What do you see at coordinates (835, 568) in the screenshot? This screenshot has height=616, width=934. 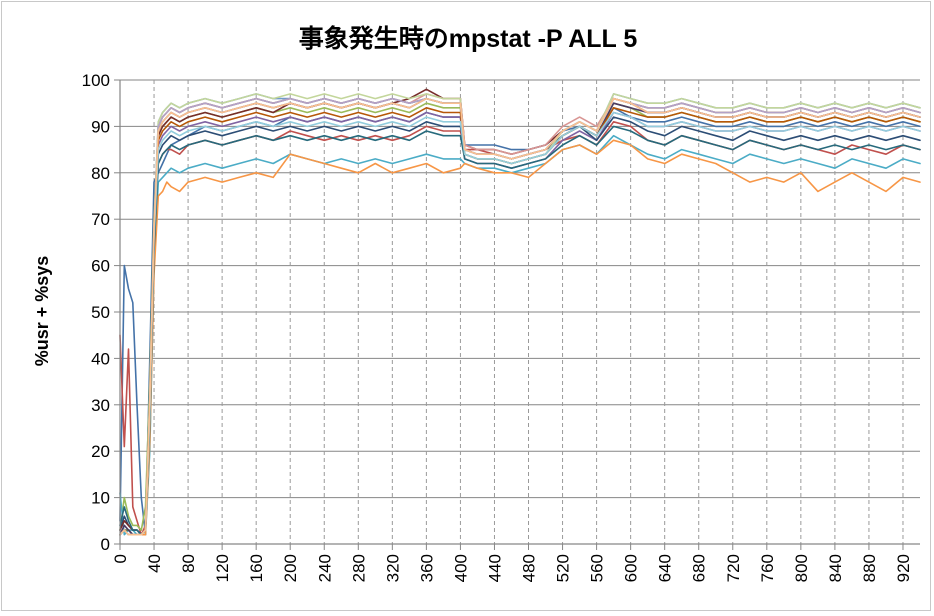 I see `x-tick-label: 840` at bounding box center [835, 568].